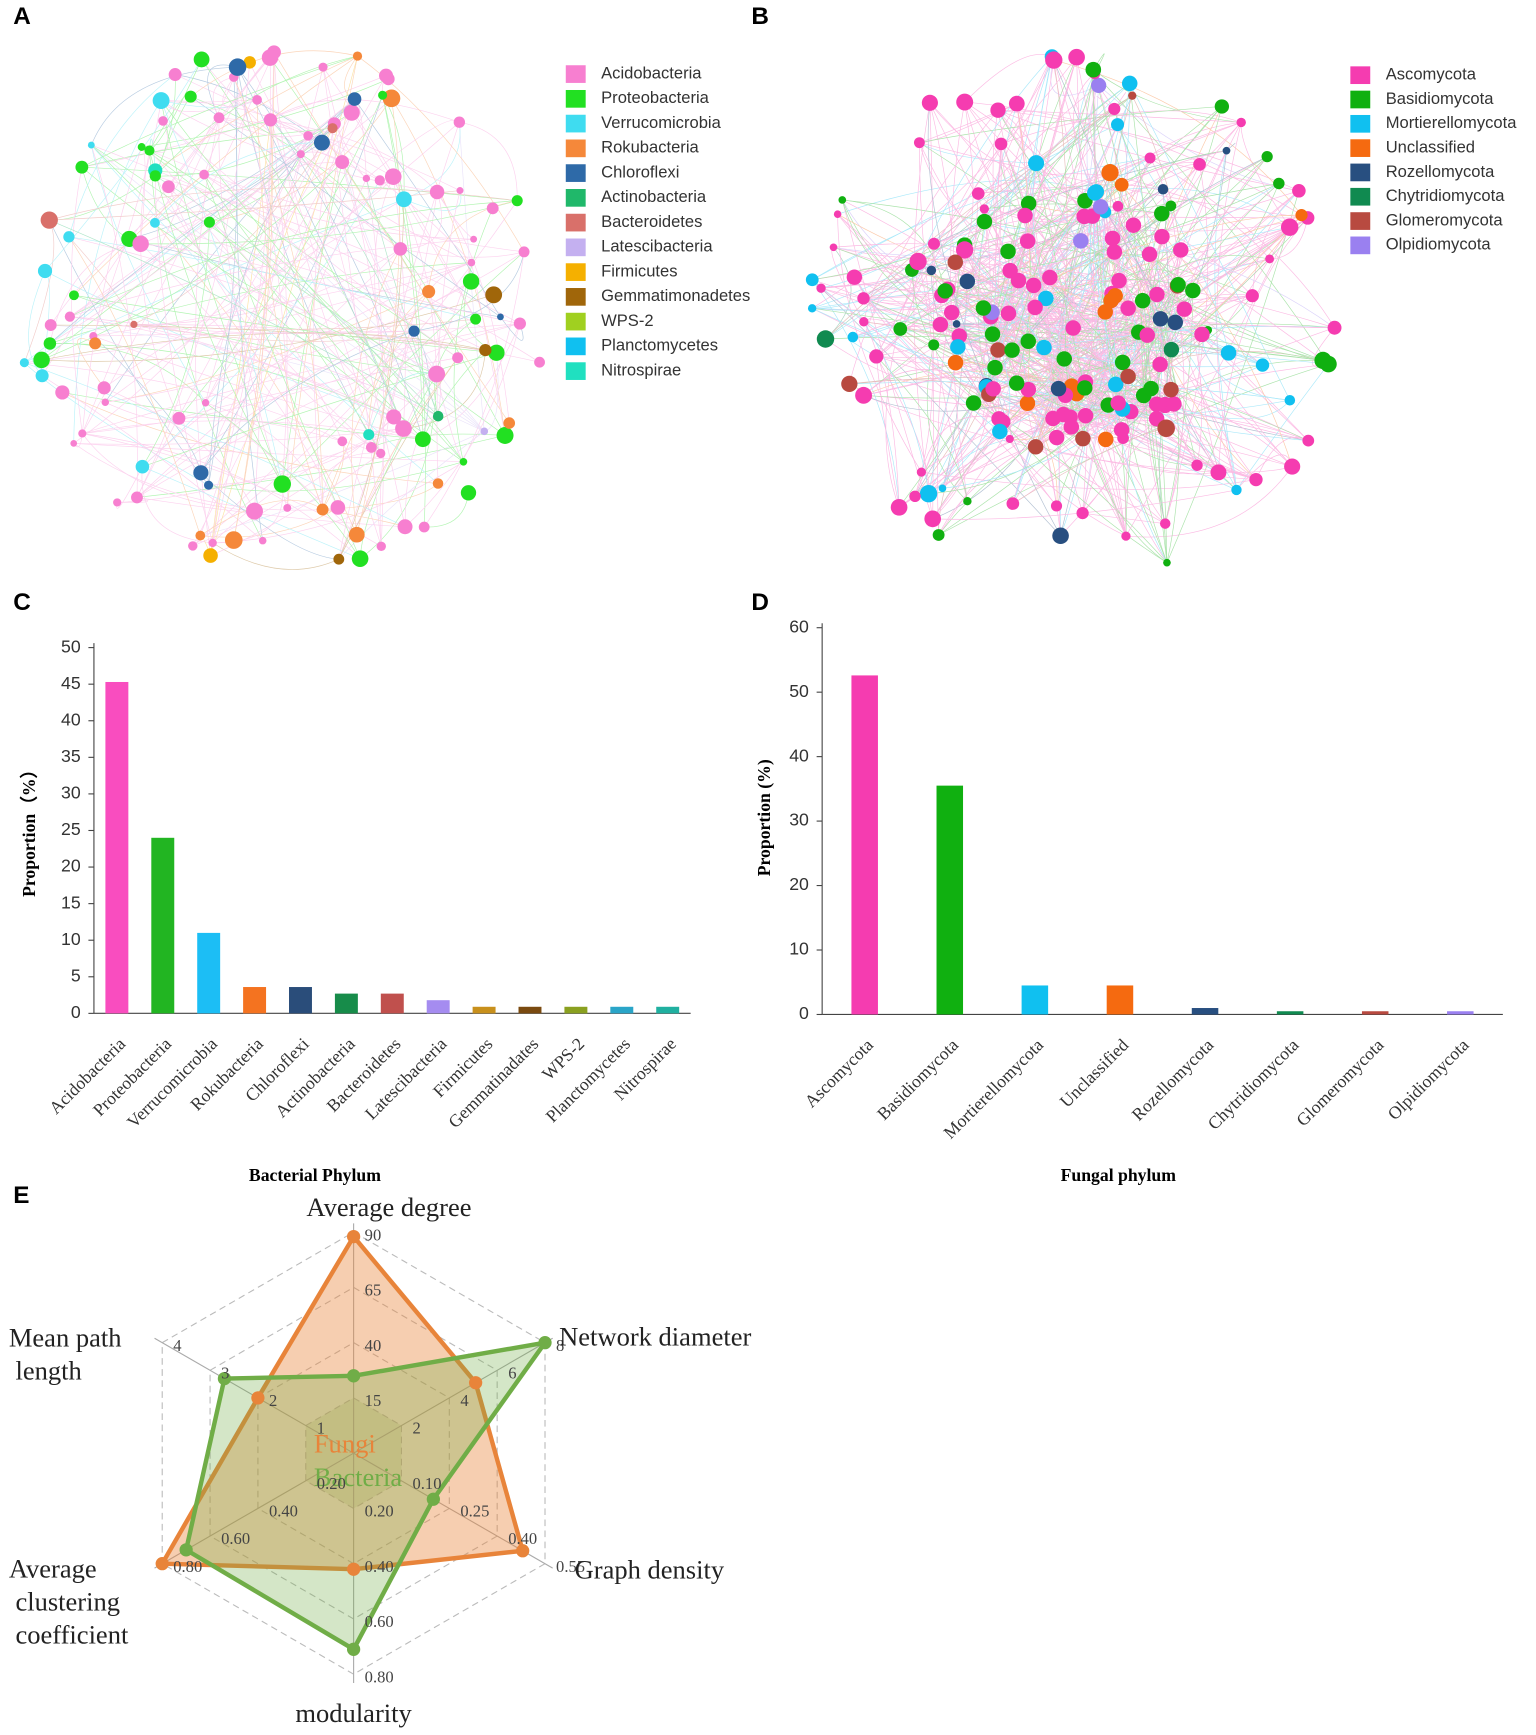 This screenshot has height=1735, width=1536. I want to click on legend-swatch, so click(575, 272).